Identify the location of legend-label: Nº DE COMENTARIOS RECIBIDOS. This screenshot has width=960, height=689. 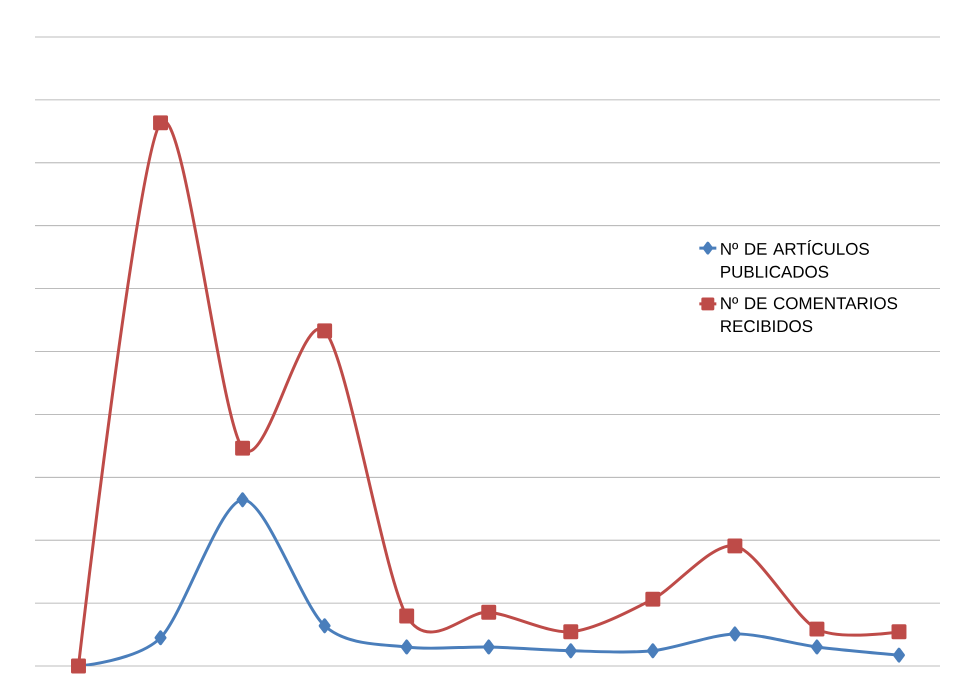
(809, 314).